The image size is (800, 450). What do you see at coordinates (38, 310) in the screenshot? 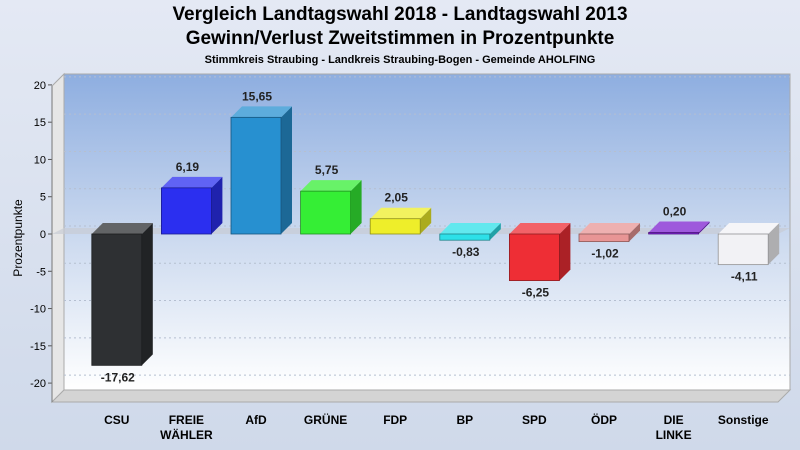
I see `y-tick-label: -10` at bounding box center [38, 310].